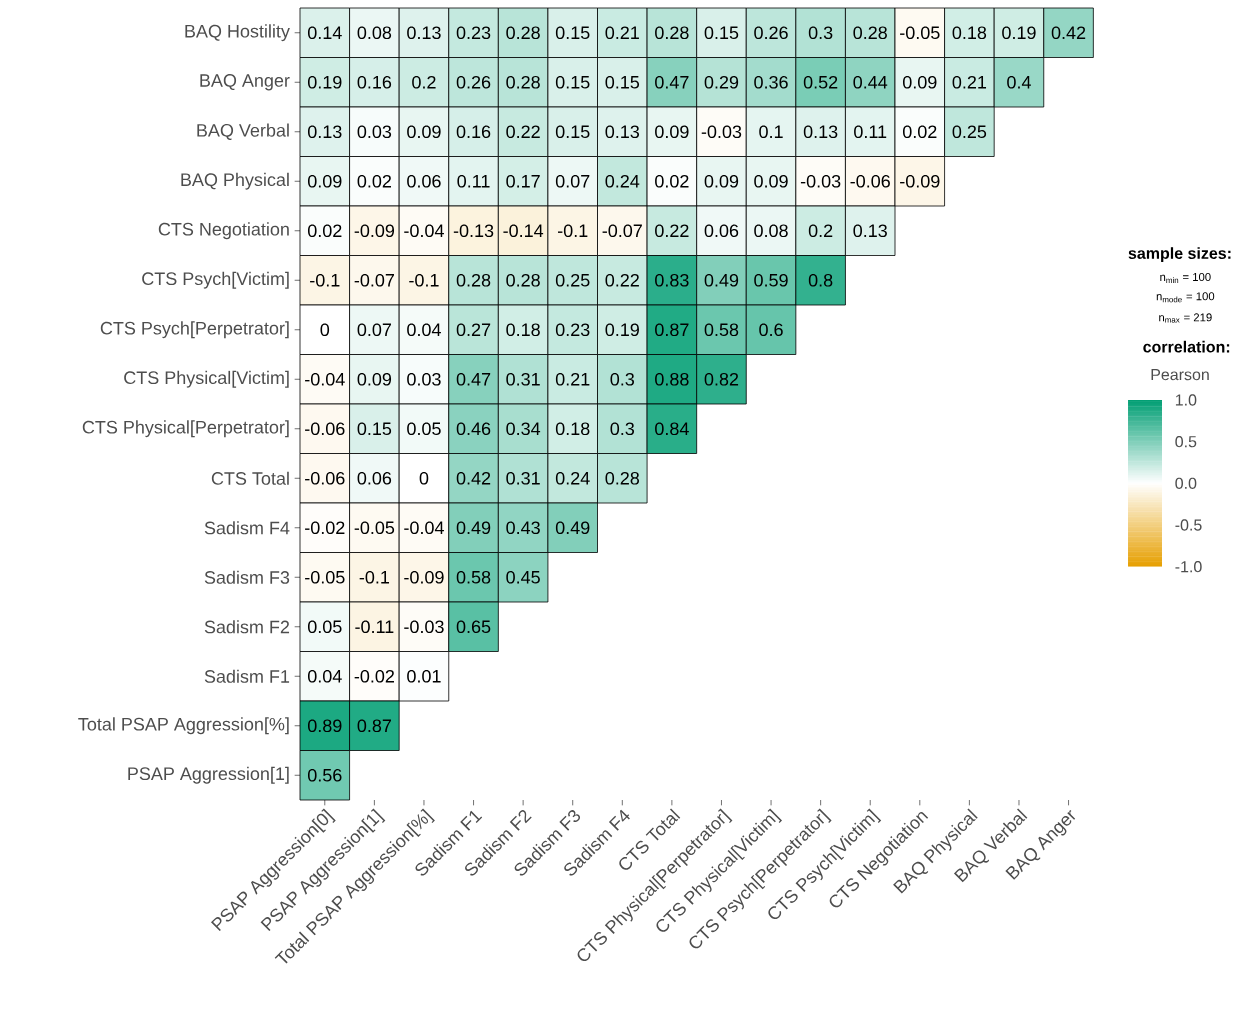 The image size is (1259, 1025). What do you see at coordinates (208, 775) in the screenshot?
I see `y-tick-label: PSAP Aggression[1]` at bounding box center [208, 775].